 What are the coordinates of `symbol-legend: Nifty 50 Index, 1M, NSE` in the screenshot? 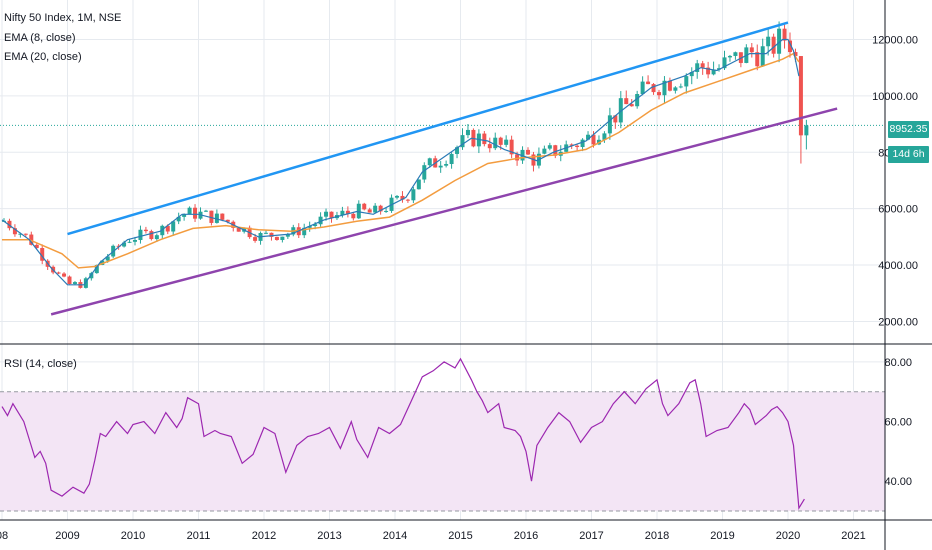 It's located at (63, 18).